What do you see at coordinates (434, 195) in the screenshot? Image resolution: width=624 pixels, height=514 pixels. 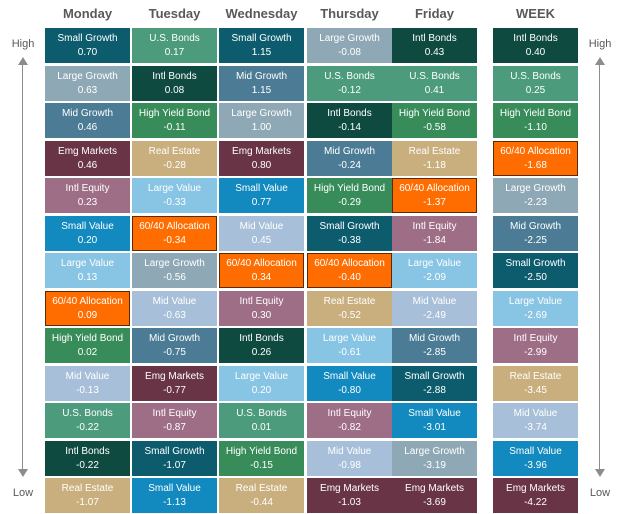 I see `asset-cell: 60/40 Allocation -1.37` at bounding box center [434, 195].